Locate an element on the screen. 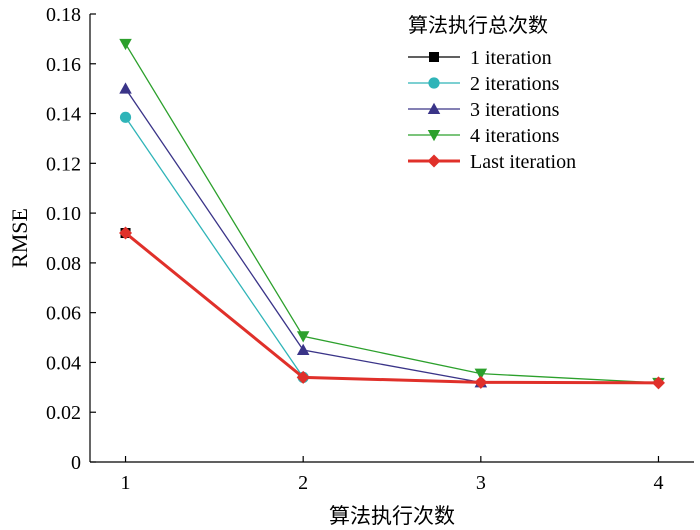  legend-label: 2 iterations is located at coordinates (515, 84).